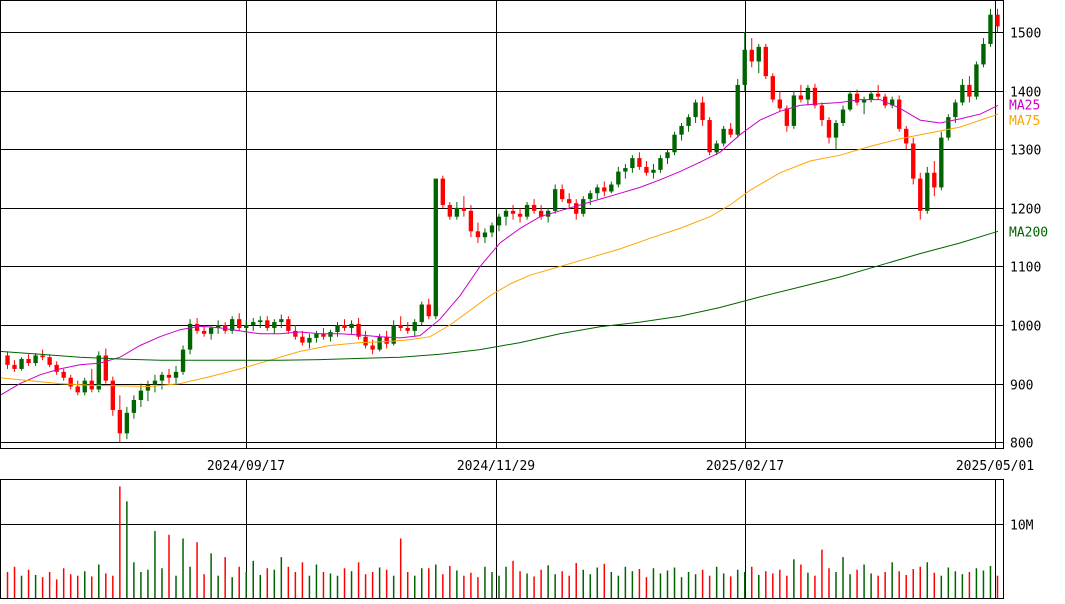  Describe the element at coordinates (1025, 151) in the screenshot. I see `y-tick-label: 1300` at that location.